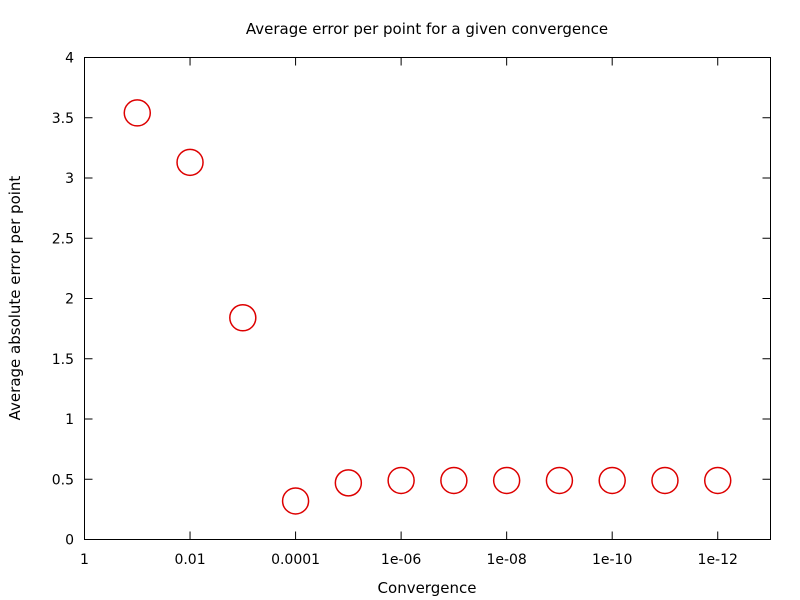 The height and width of the screenshot is (600, 800). Describe the element at coordinates (295, 560) in the screenshot. I see `x-tick-label: 0.0001` at that location.